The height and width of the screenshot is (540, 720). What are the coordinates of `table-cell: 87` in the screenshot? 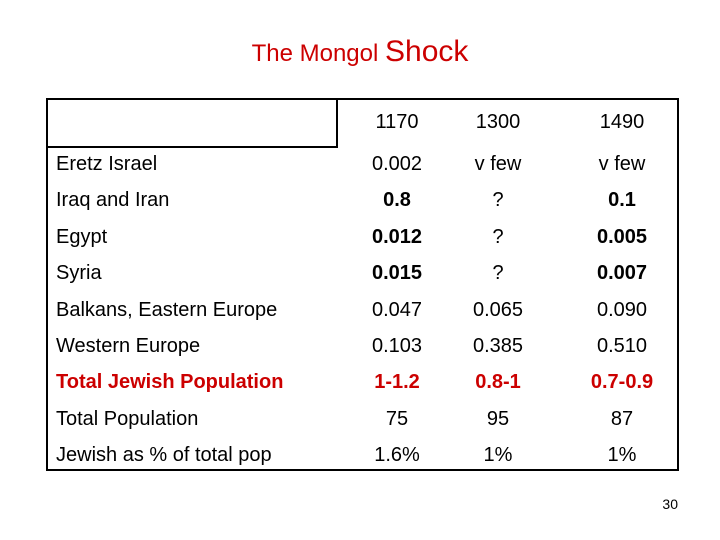 It's located at (622, 419).